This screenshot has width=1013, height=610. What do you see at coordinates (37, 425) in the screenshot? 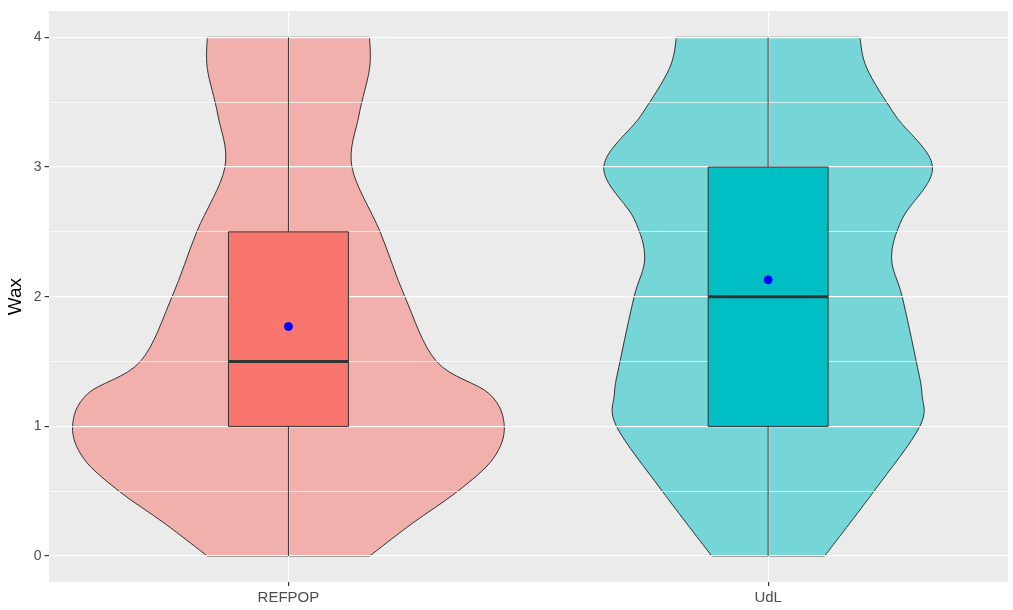
I see `y-tick-label: 1` at bounding box center [37, 425].